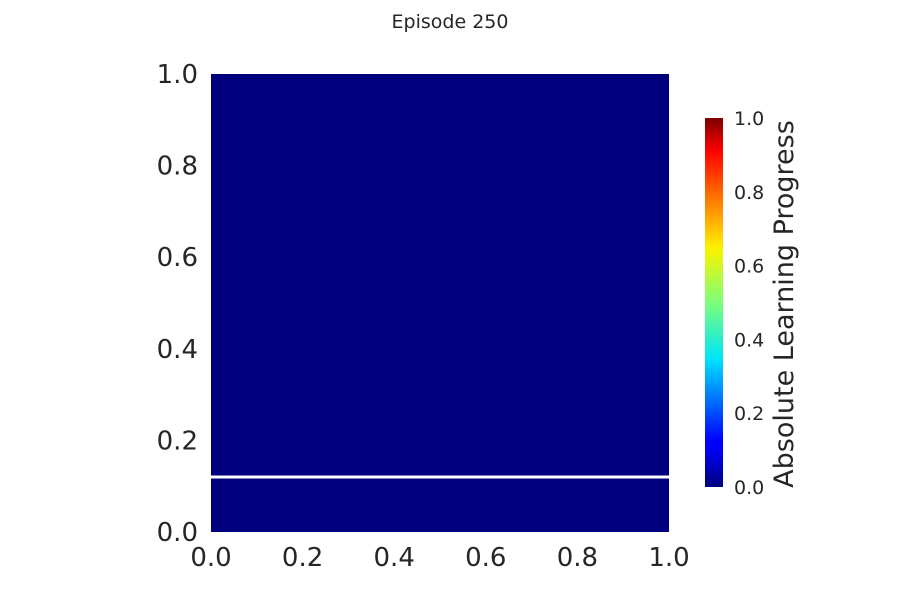  Describe the element at coordinates (714, 302) in the screenshot. I see `colorbar` at that location.